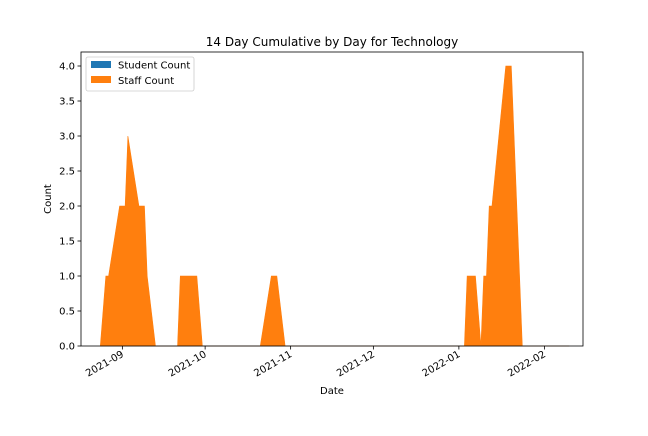 The image size is (648, 436). I want to click on legend-frame, so click(140, 74).